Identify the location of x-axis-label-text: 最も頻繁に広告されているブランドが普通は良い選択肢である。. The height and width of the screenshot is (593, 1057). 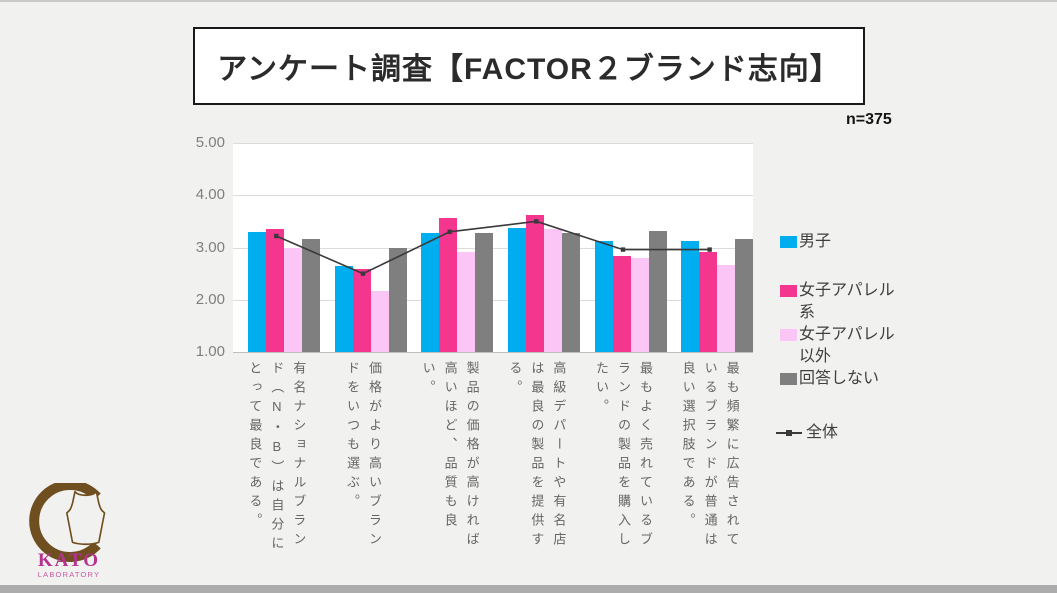
(710, 456).